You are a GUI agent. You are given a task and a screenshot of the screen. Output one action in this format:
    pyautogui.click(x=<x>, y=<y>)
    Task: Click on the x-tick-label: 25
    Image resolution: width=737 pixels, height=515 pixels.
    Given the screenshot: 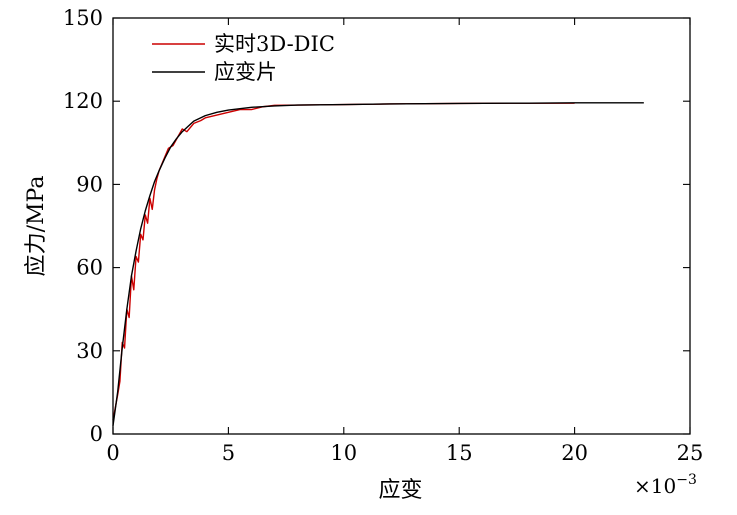 What is the action you would take?
    pyautogui.click(x=690, y=453)
    